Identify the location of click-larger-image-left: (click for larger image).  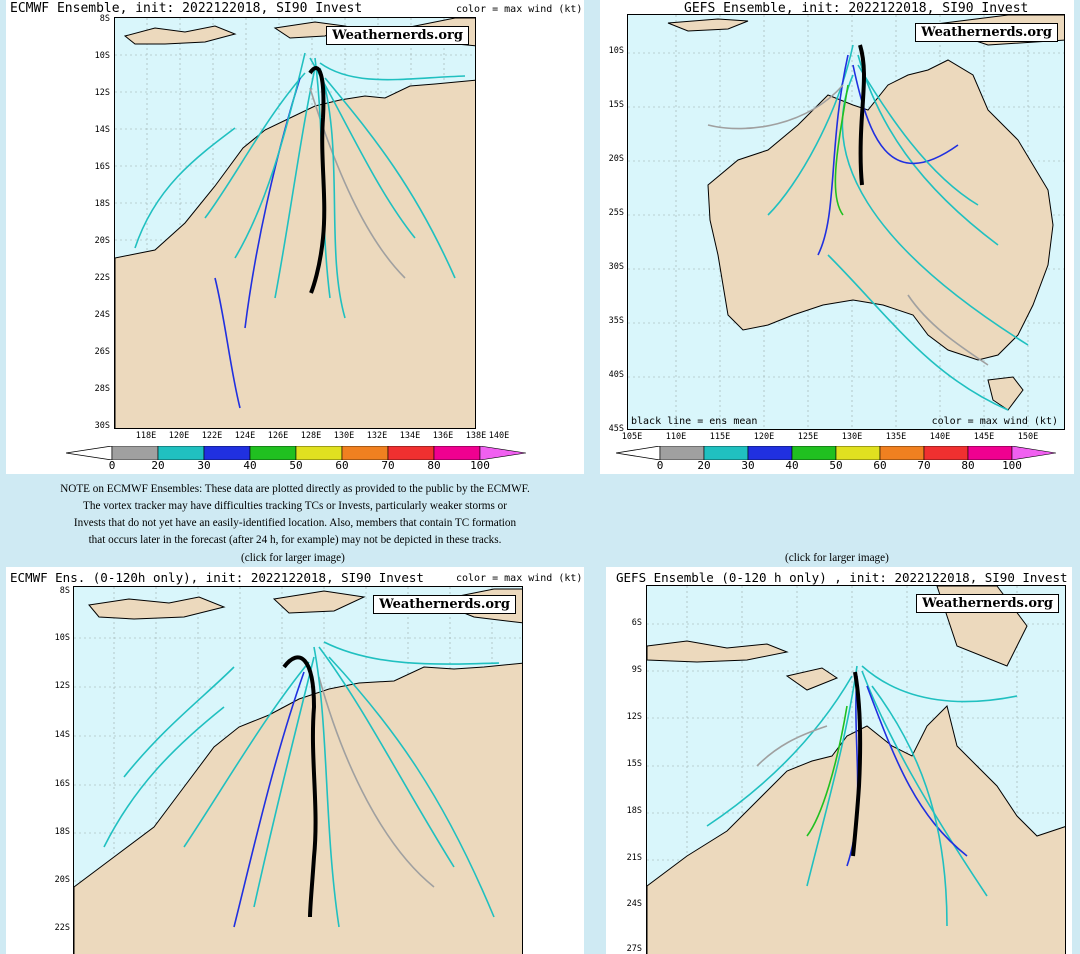
(293, 558).